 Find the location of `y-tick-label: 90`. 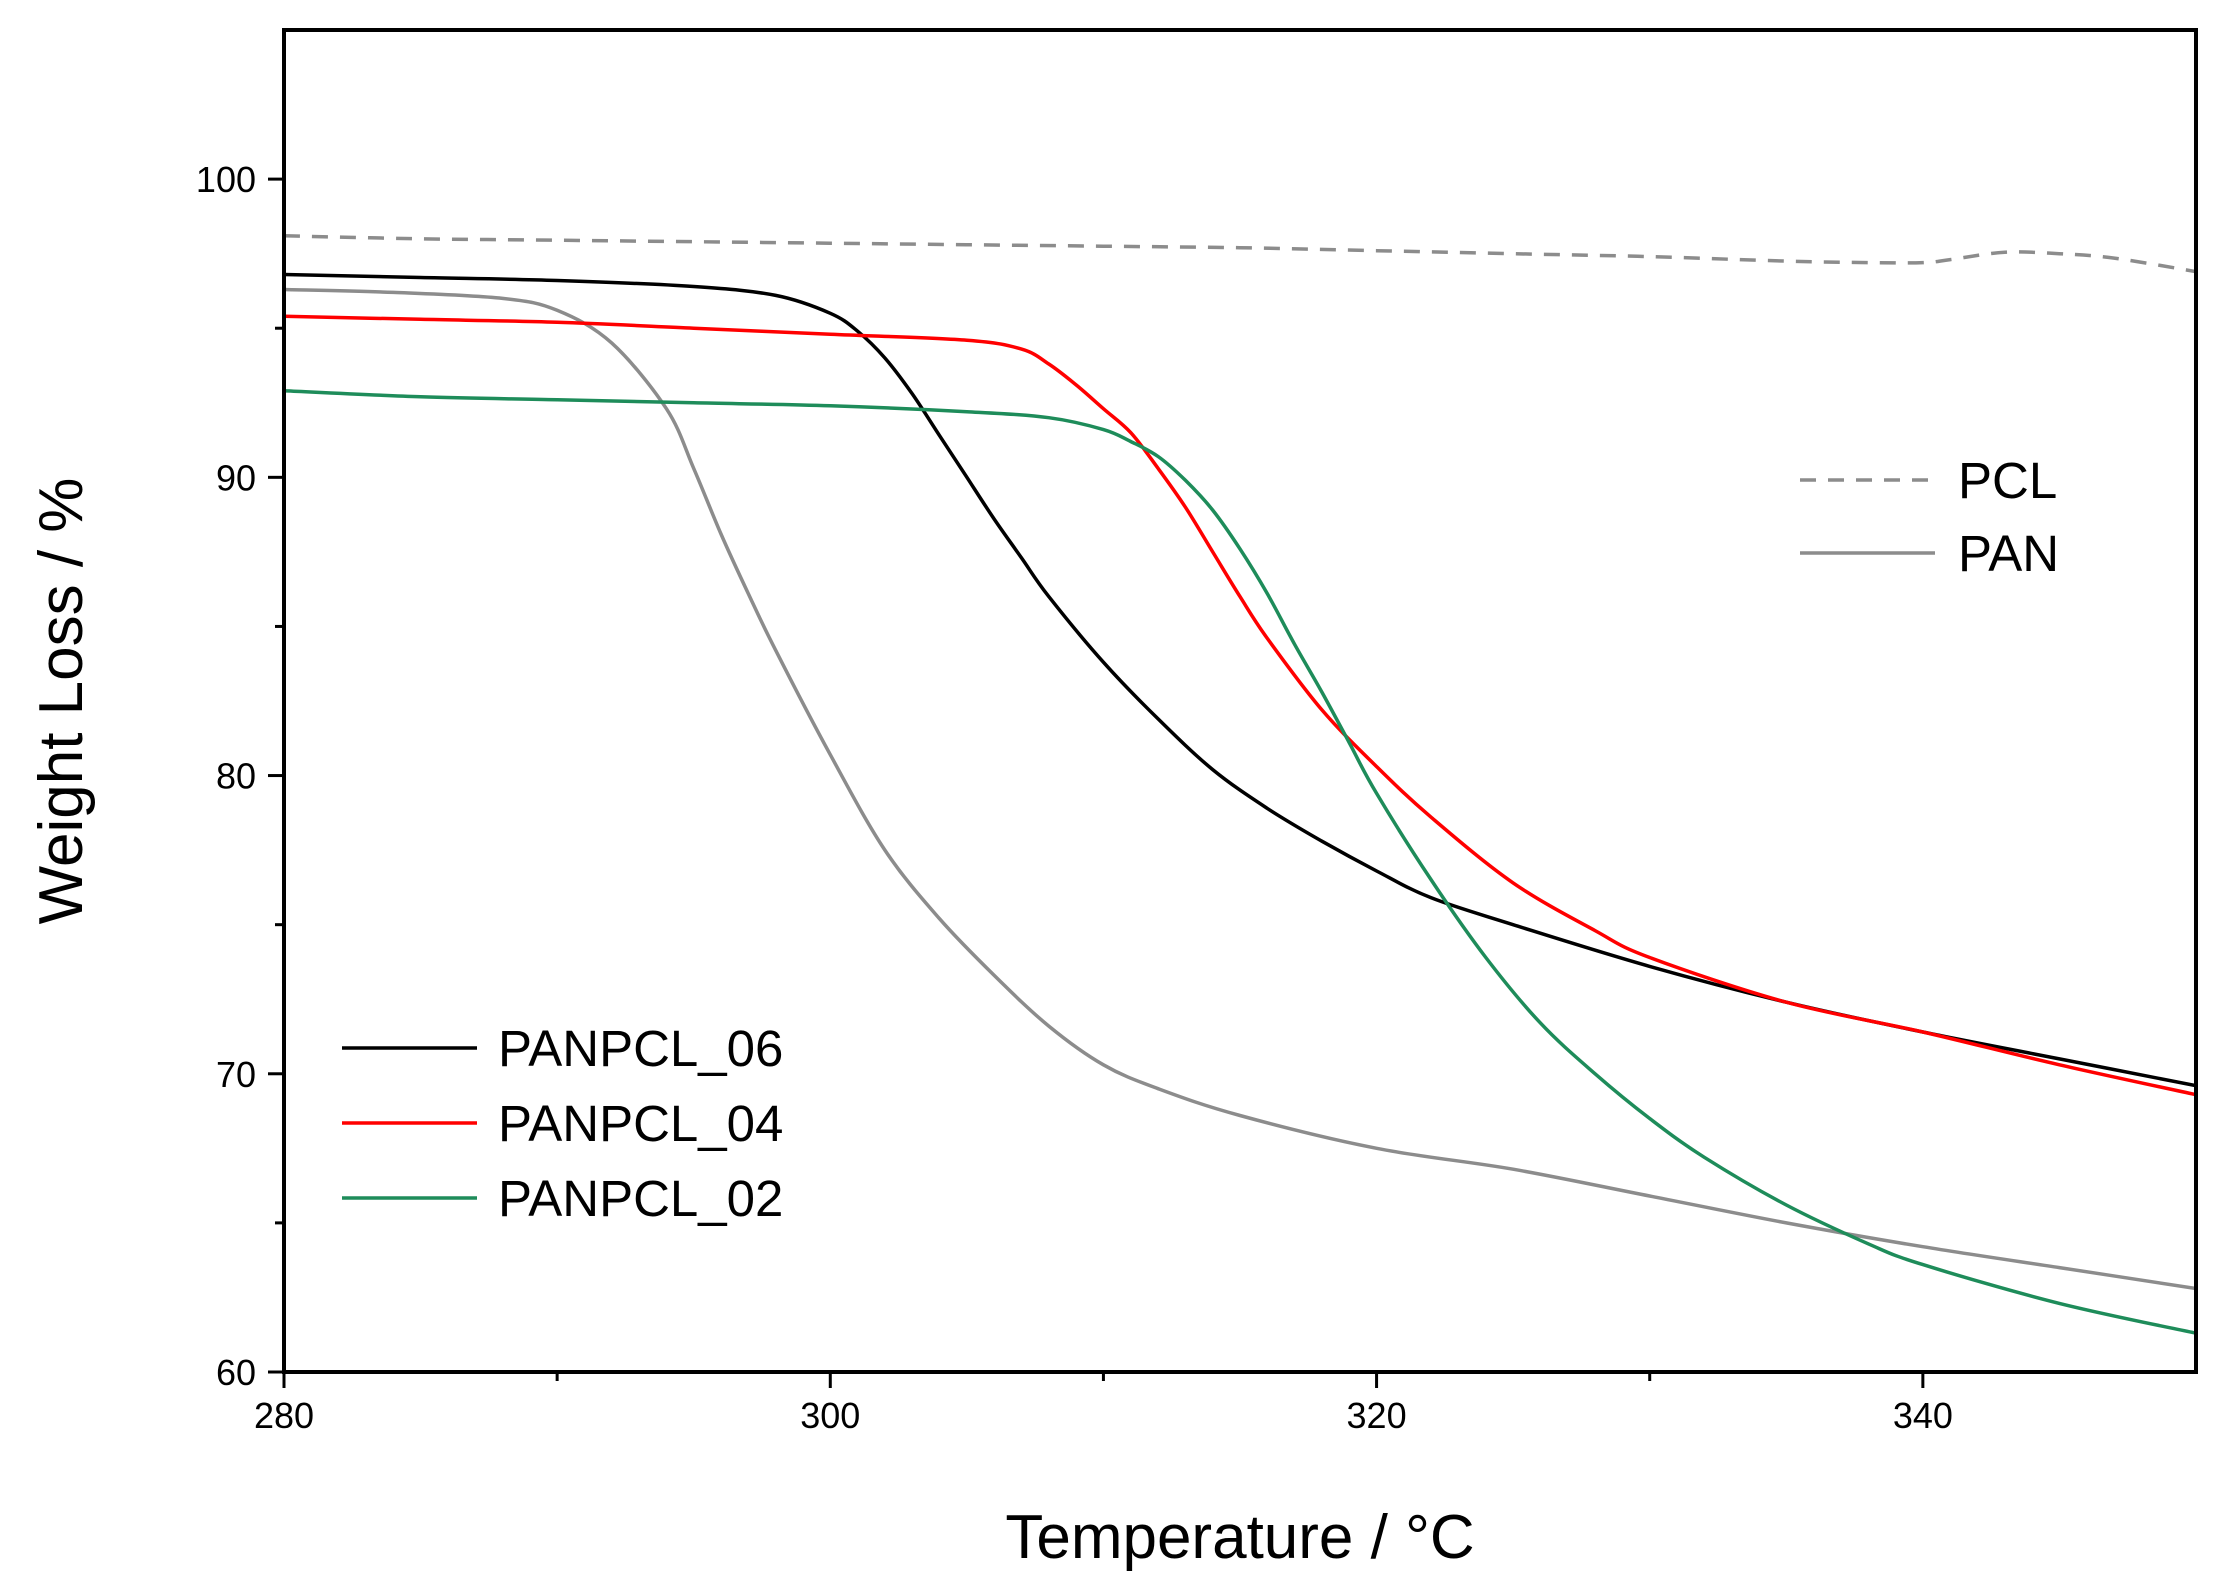

y-tick-label: 90 is located at coordinates (236, 477).